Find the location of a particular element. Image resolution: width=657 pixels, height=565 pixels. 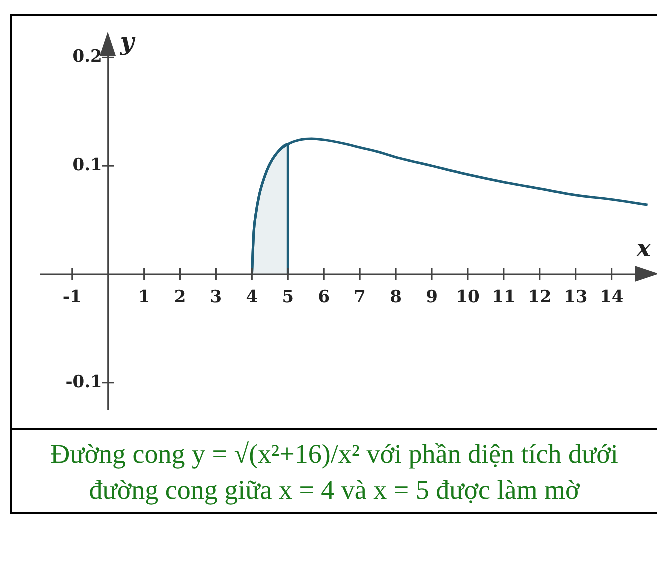

x-tick-label: 1 is located at coordinates (144, 297).